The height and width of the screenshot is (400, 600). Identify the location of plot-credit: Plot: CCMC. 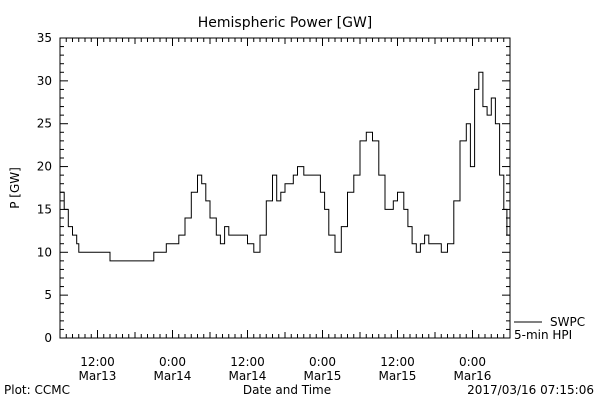
(37, 390).